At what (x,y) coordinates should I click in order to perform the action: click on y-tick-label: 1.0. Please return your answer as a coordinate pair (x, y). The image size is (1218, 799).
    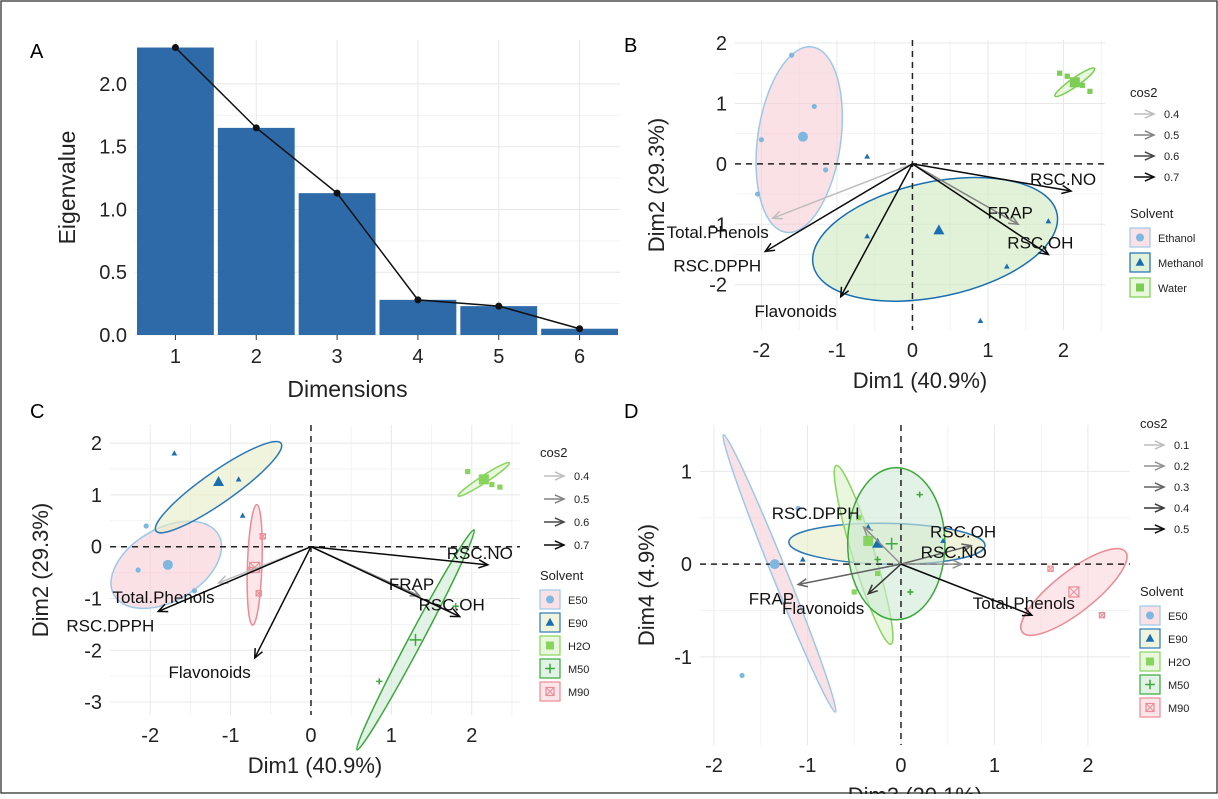
    Looking at the image, I should click on (113, 210).